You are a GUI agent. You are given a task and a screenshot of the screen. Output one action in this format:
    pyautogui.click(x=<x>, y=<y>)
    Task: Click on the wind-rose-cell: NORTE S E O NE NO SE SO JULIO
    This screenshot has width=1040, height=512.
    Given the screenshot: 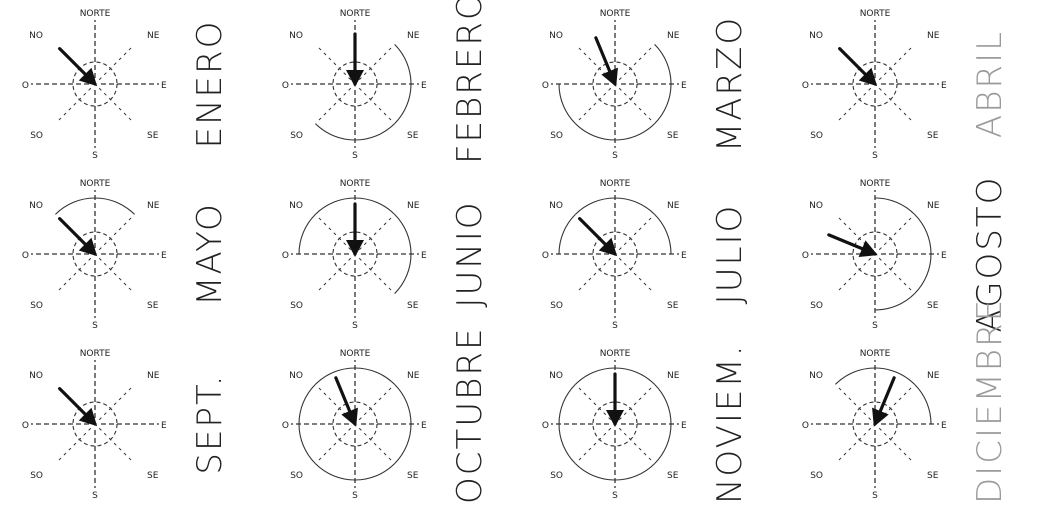 What is the action you would take?
    pyautogui.click(x=650, y=257)
    